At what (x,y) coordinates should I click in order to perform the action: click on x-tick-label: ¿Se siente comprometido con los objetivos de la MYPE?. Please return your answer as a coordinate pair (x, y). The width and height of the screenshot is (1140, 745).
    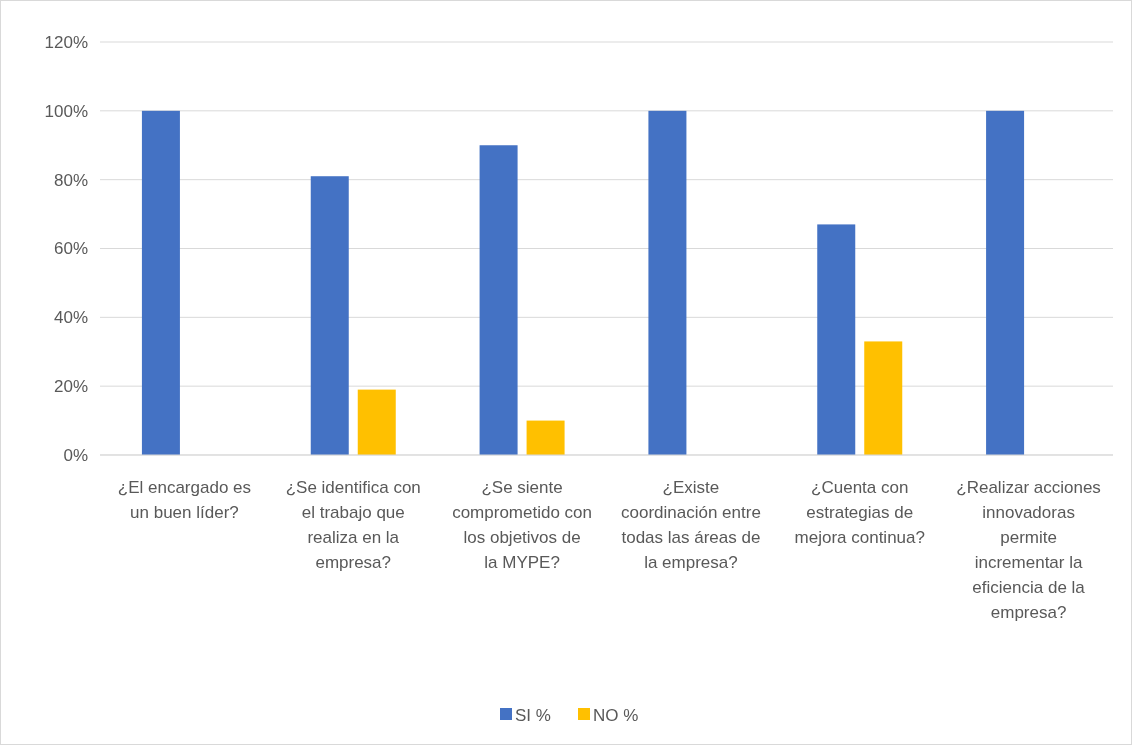
    Looking at the image, I should click on (522, 525).